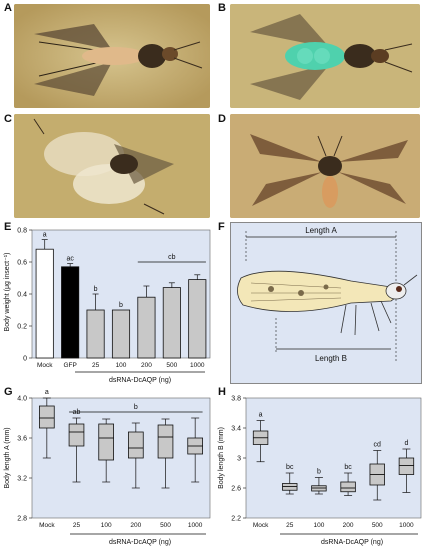 The width and height of the screenshot is (425, 550). What do you see at coordinates (8, 227) in the screenshot?
I see `panel-label-e: E` at bounding box center [8, 227].